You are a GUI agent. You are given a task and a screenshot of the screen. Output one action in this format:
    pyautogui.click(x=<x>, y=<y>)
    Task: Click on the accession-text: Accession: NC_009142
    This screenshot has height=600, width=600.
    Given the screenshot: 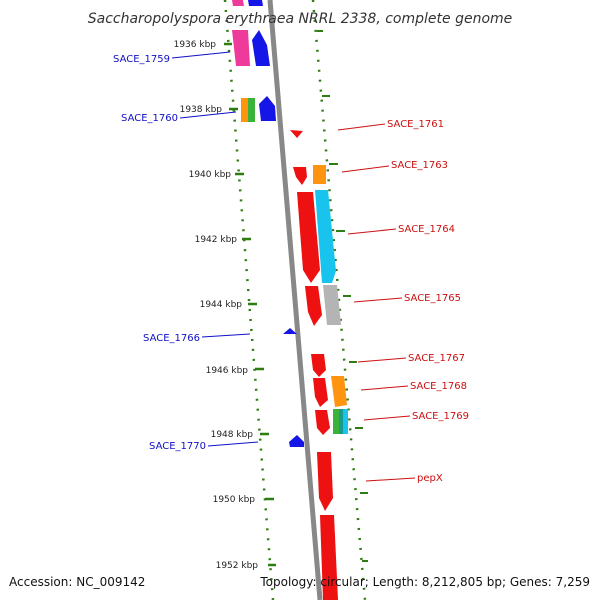 What is the action you would take?
    pyautogui.click(x=77, y=582)
    